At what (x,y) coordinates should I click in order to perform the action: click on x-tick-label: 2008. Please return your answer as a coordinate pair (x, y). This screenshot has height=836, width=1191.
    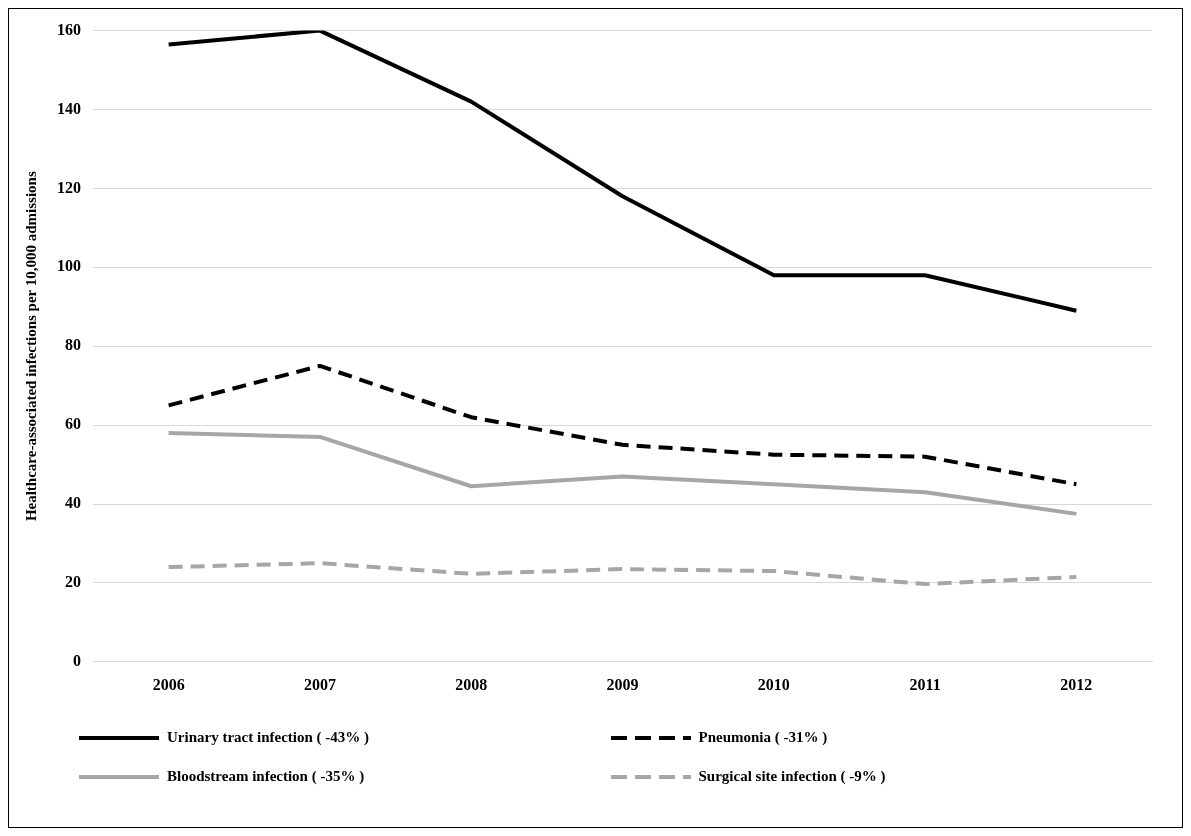
    Looking at the image, I should click on (471, 684).